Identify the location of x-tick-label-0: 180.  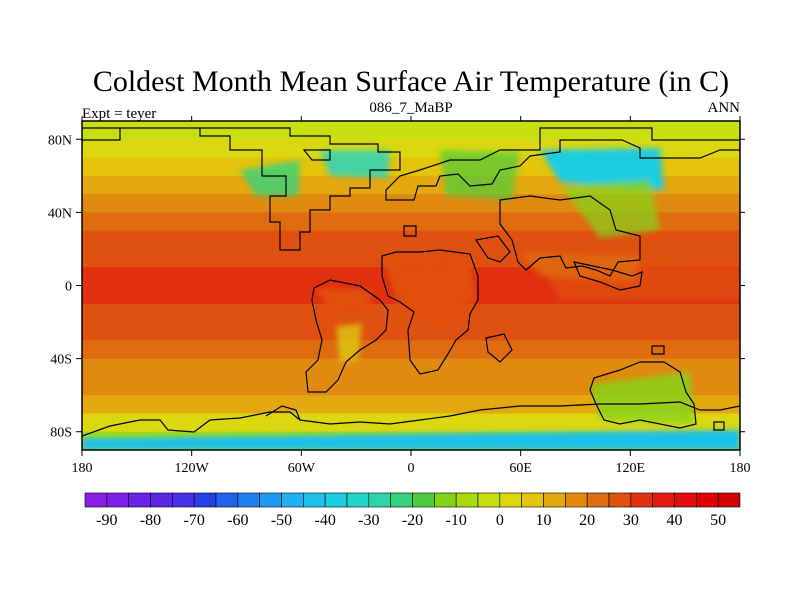
(82, 468).